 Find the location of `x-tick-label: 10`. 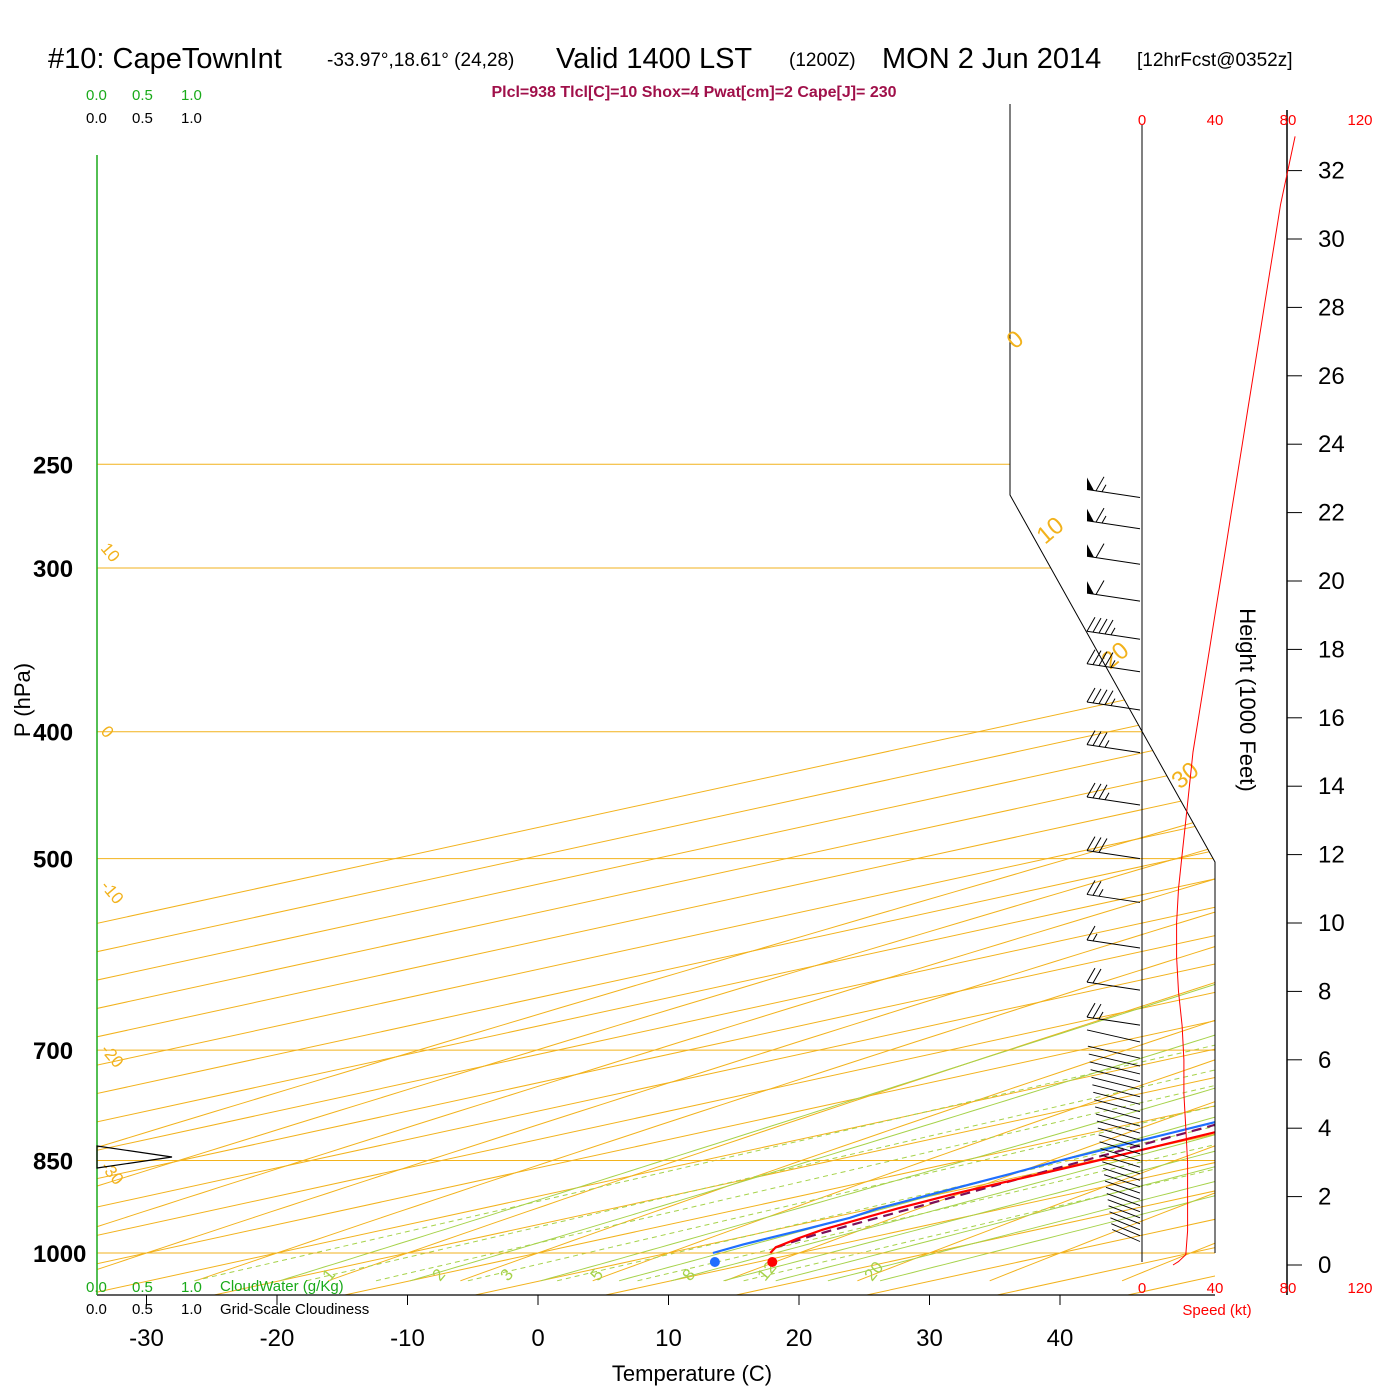

x-tick-label: 10 is located at coordinates (668, 1338).